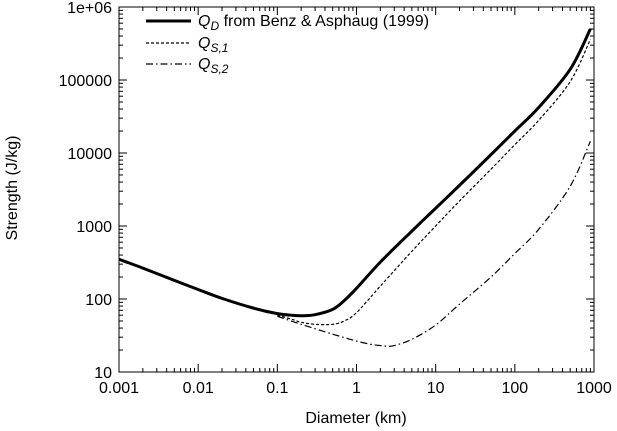  I want to click on x-tick-label: 10, so click(436, 388).